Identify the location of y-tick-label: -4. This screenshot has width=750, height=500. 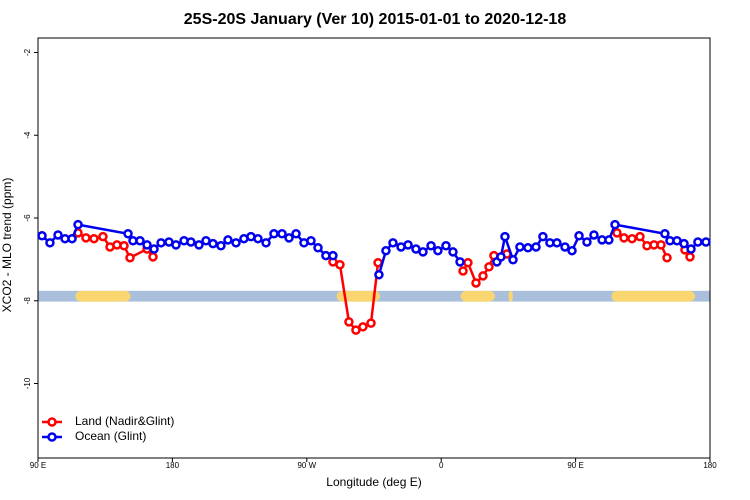
(27, 135).